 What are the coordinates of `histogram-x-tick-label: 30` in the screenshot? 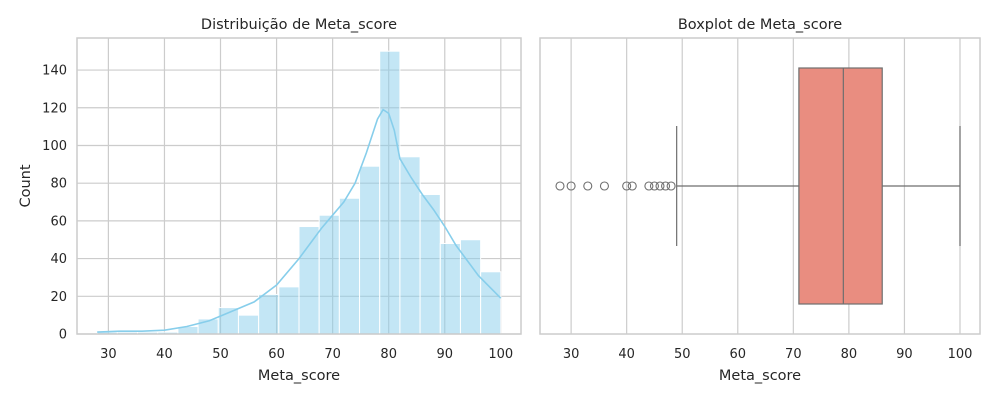 It's located at (108, 354).